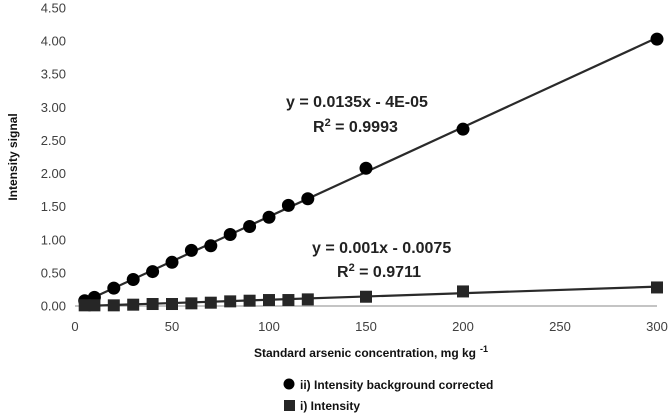  I want to click on y-tick-label: 4.50, so click(53, 8).